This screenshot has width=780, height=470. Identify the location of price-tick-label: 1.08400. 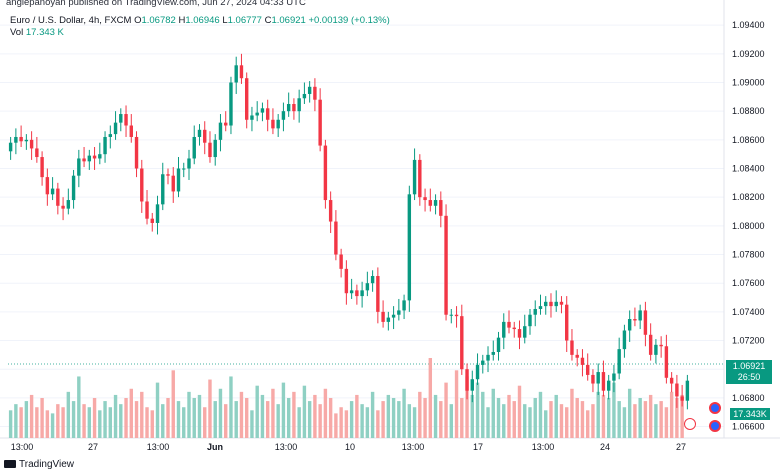
(748, 169).